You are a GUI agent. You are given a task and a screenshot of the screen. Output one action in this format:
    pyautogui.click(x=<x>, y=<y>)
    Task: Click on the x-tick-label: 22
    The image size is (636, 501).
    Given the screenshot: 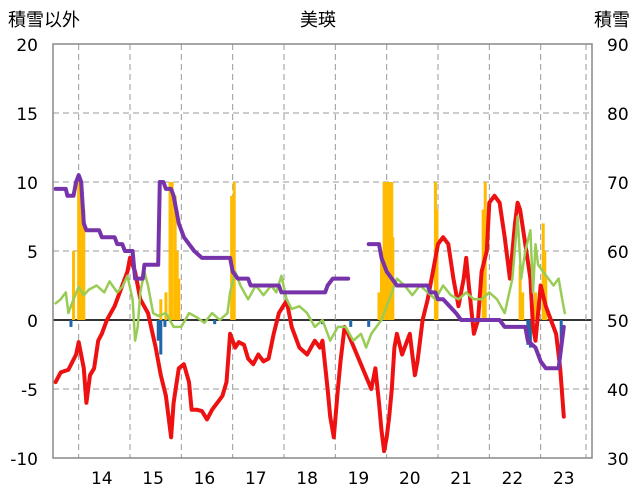 What is the action you would take?
    pyautogui.click(x=513, y=479)
    